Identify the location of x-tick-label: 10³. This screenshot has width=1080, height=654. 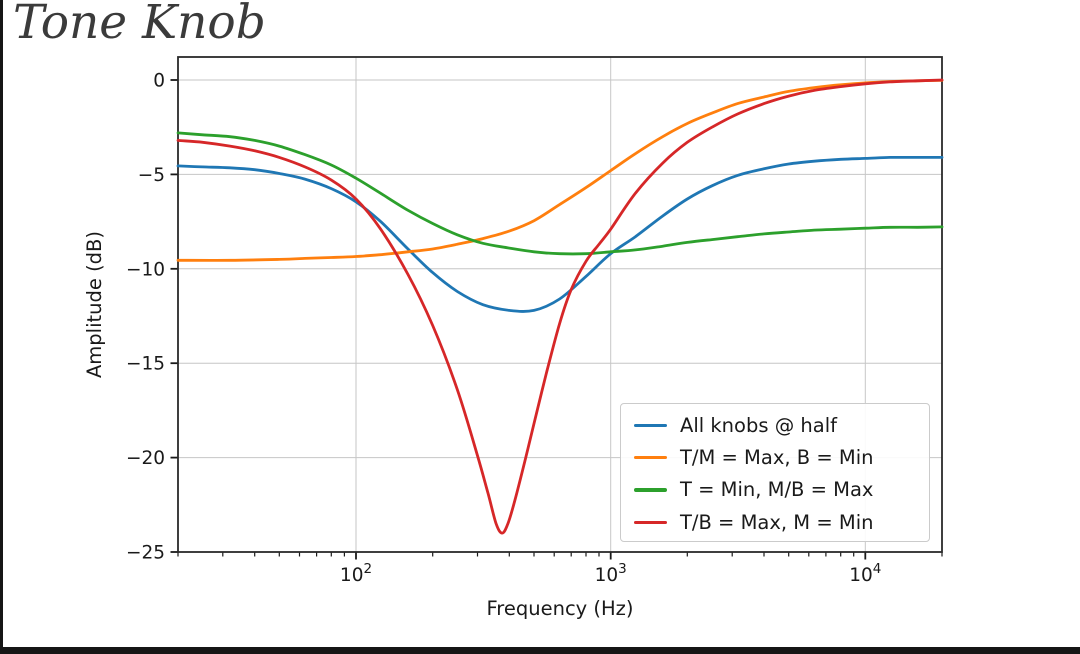
(611, 573).